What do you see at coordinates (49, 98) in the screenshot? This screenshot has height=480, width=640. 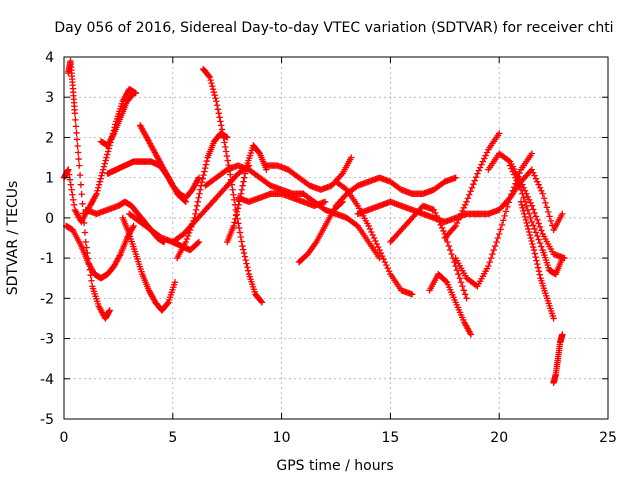 I see `y-tick-label: 3` at bounding box center [49, 98].